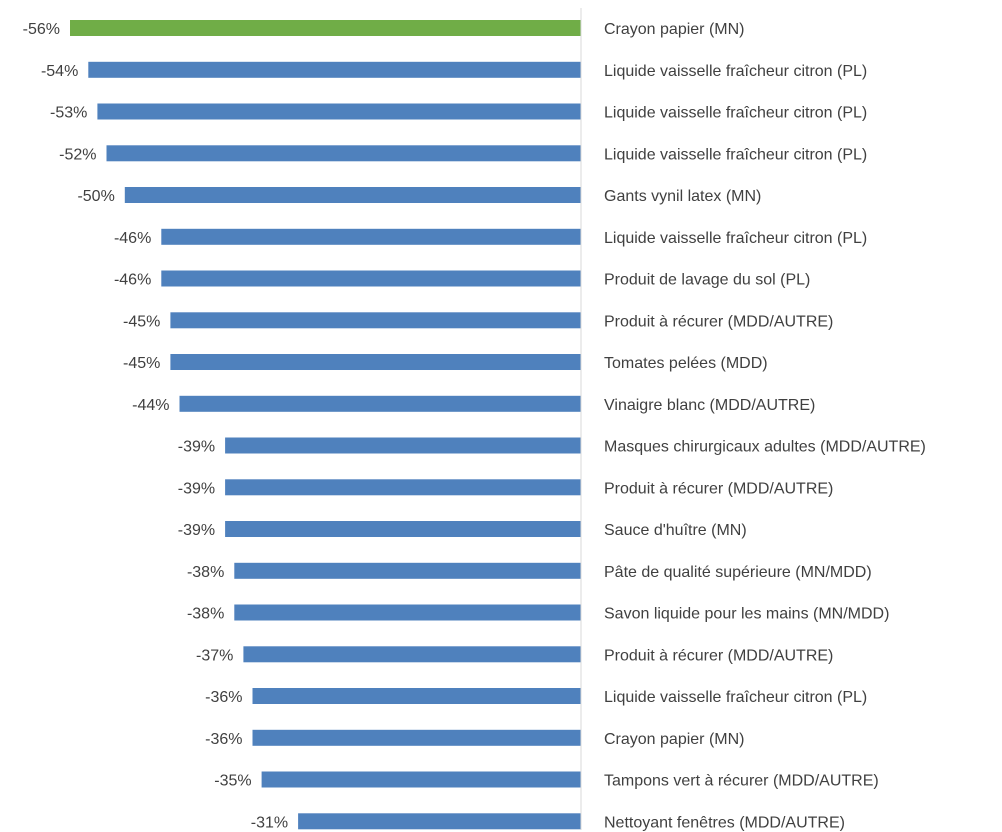  What do you see at coordinates (223, 697) in the screenshot?
I see `data-label-17: -36%` at bounding box center [223, 697].